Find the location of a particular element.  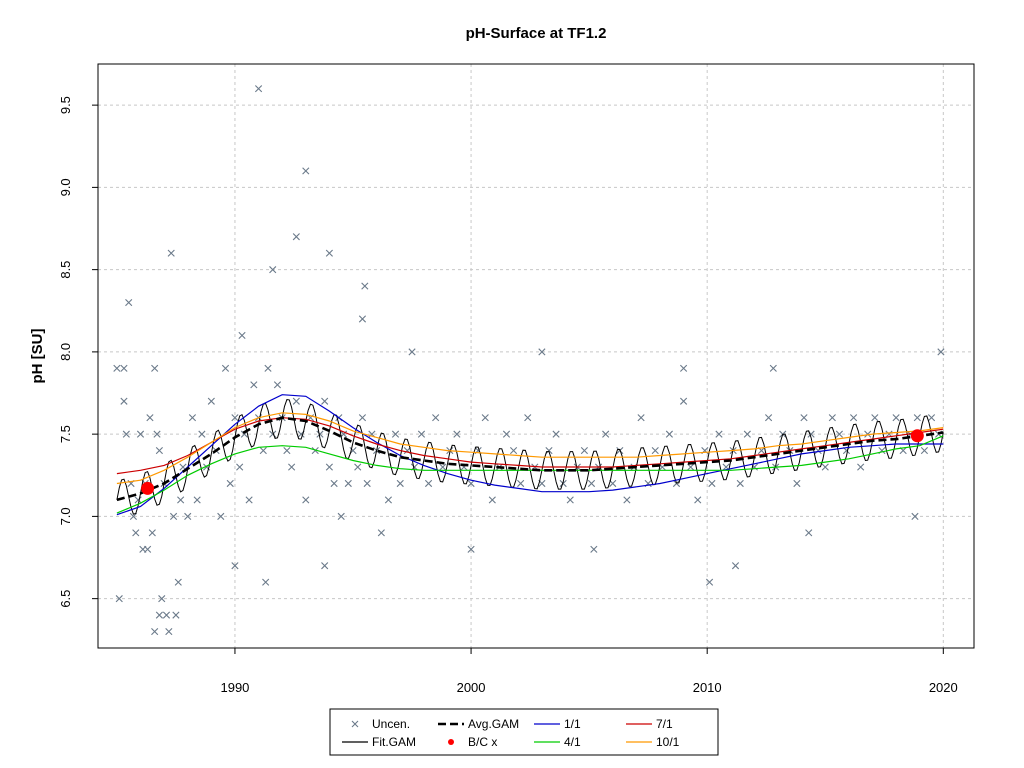

legend-label: 7/1 is located at coordinates (664, 724).